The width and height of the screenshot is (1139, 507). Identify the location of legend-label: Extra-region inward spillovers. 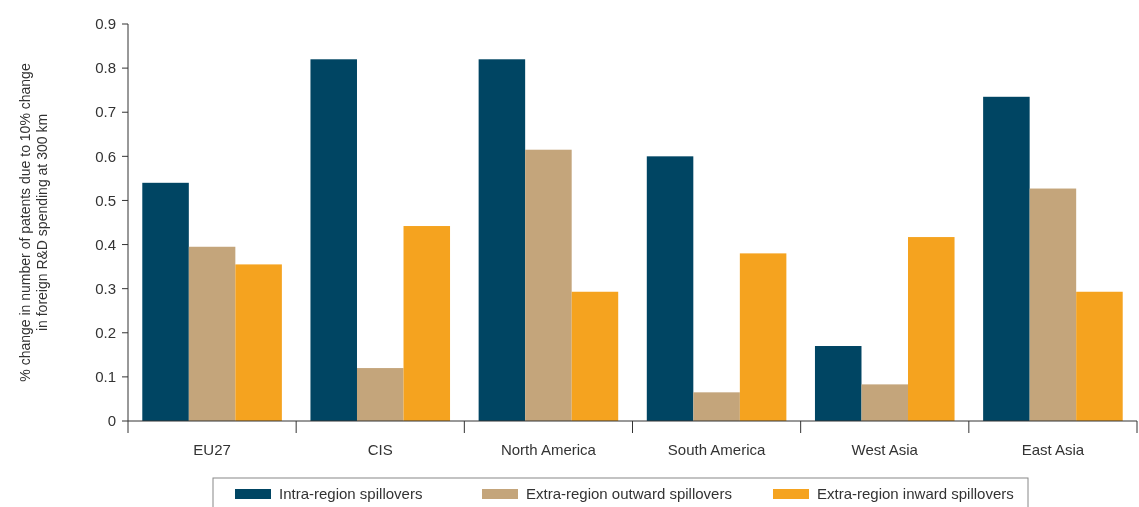
(915, 493).